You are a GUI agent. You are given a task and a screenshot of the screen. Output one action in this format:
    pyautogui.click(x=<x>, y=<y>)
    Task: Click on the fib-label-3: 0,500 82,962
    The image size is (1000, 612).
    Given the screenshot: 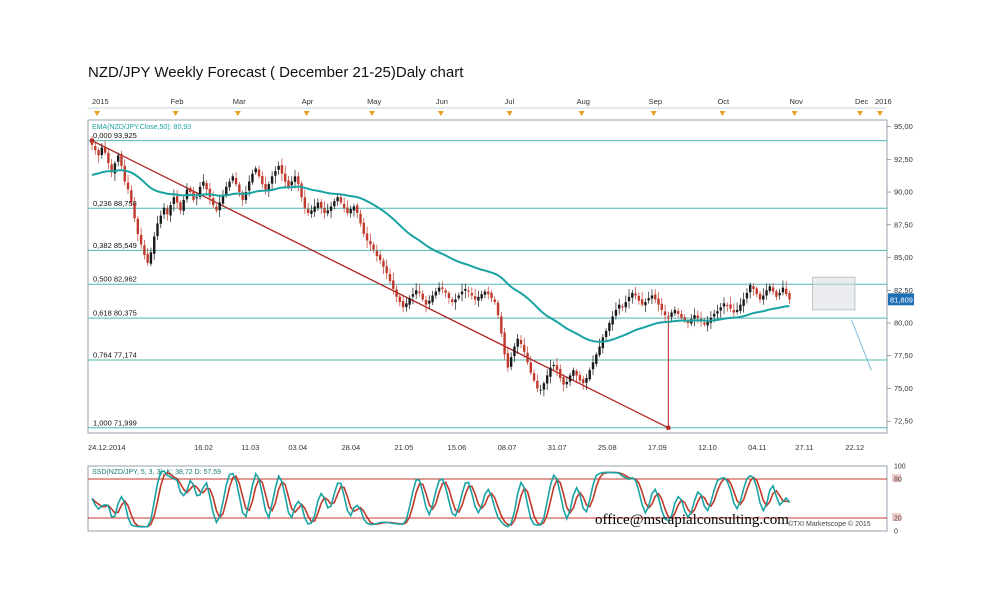 What is the action you would take?
    pyautogui.click(x=115, y=279)
    